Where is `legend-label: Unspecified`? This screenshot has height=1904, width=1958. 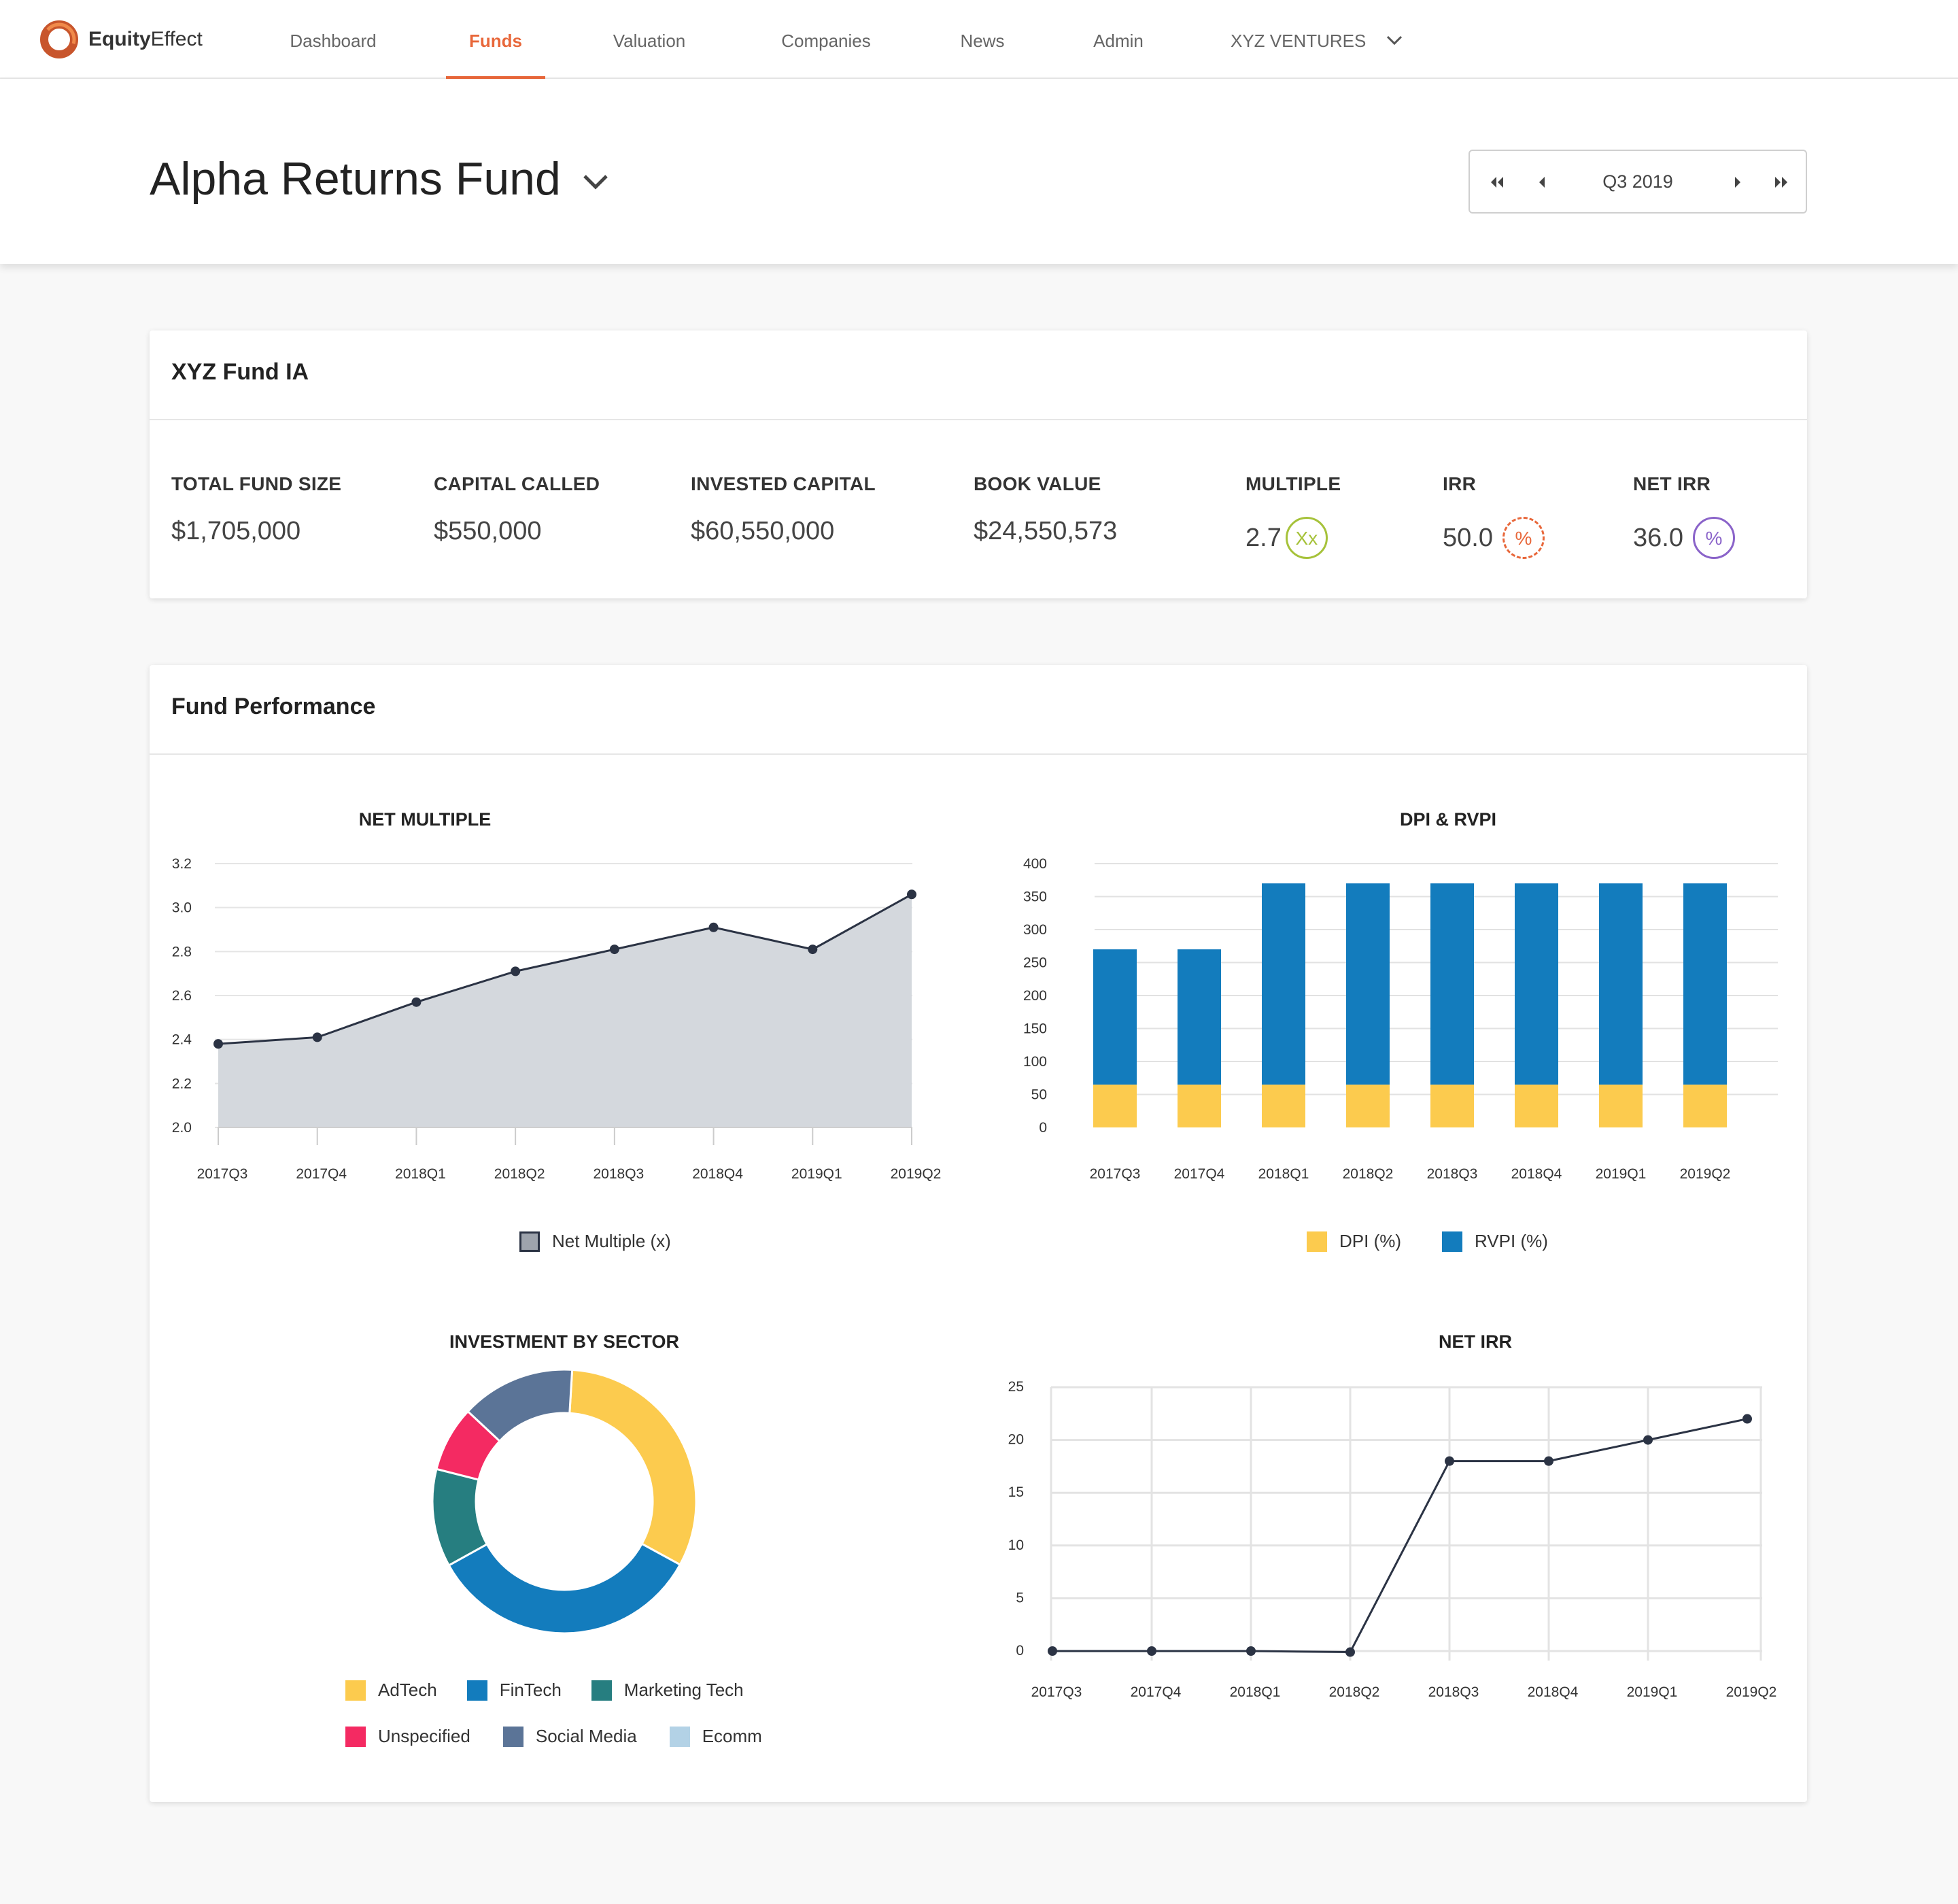
legend-label: Unspecified is located at coordinates (424, 1736).